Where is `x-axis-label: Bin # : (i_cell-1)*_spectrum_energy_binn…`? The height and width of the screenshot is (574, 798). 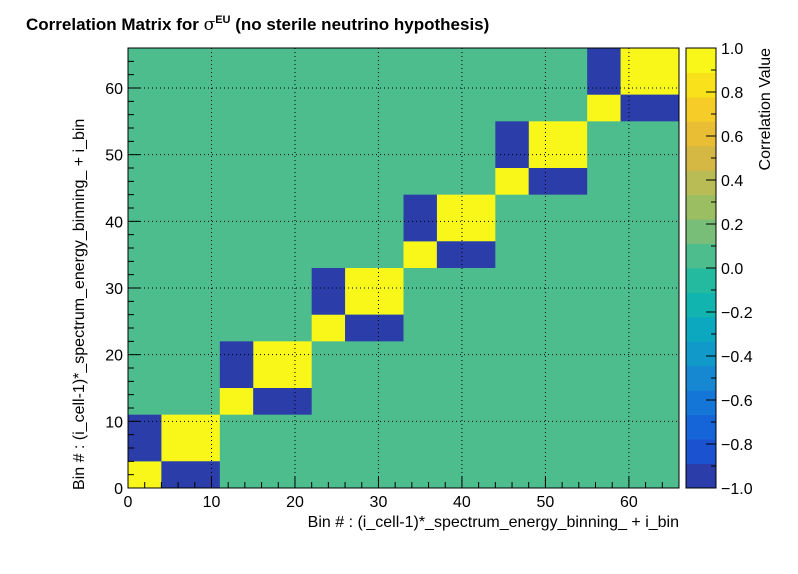
x-axis-label: Bin # : (i_cell-1)*_spectrum_energy_binn… is located at coordinates (493, 522).